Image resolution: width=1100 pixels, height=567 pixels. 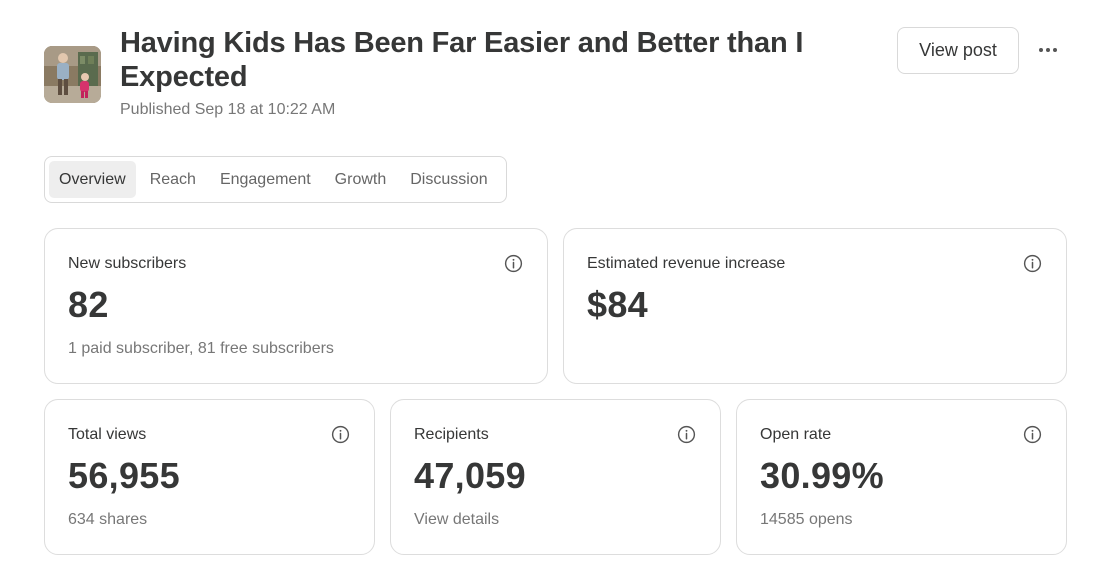 I want to click on tab-discussion: Discussion, so click(x=449, y=179).